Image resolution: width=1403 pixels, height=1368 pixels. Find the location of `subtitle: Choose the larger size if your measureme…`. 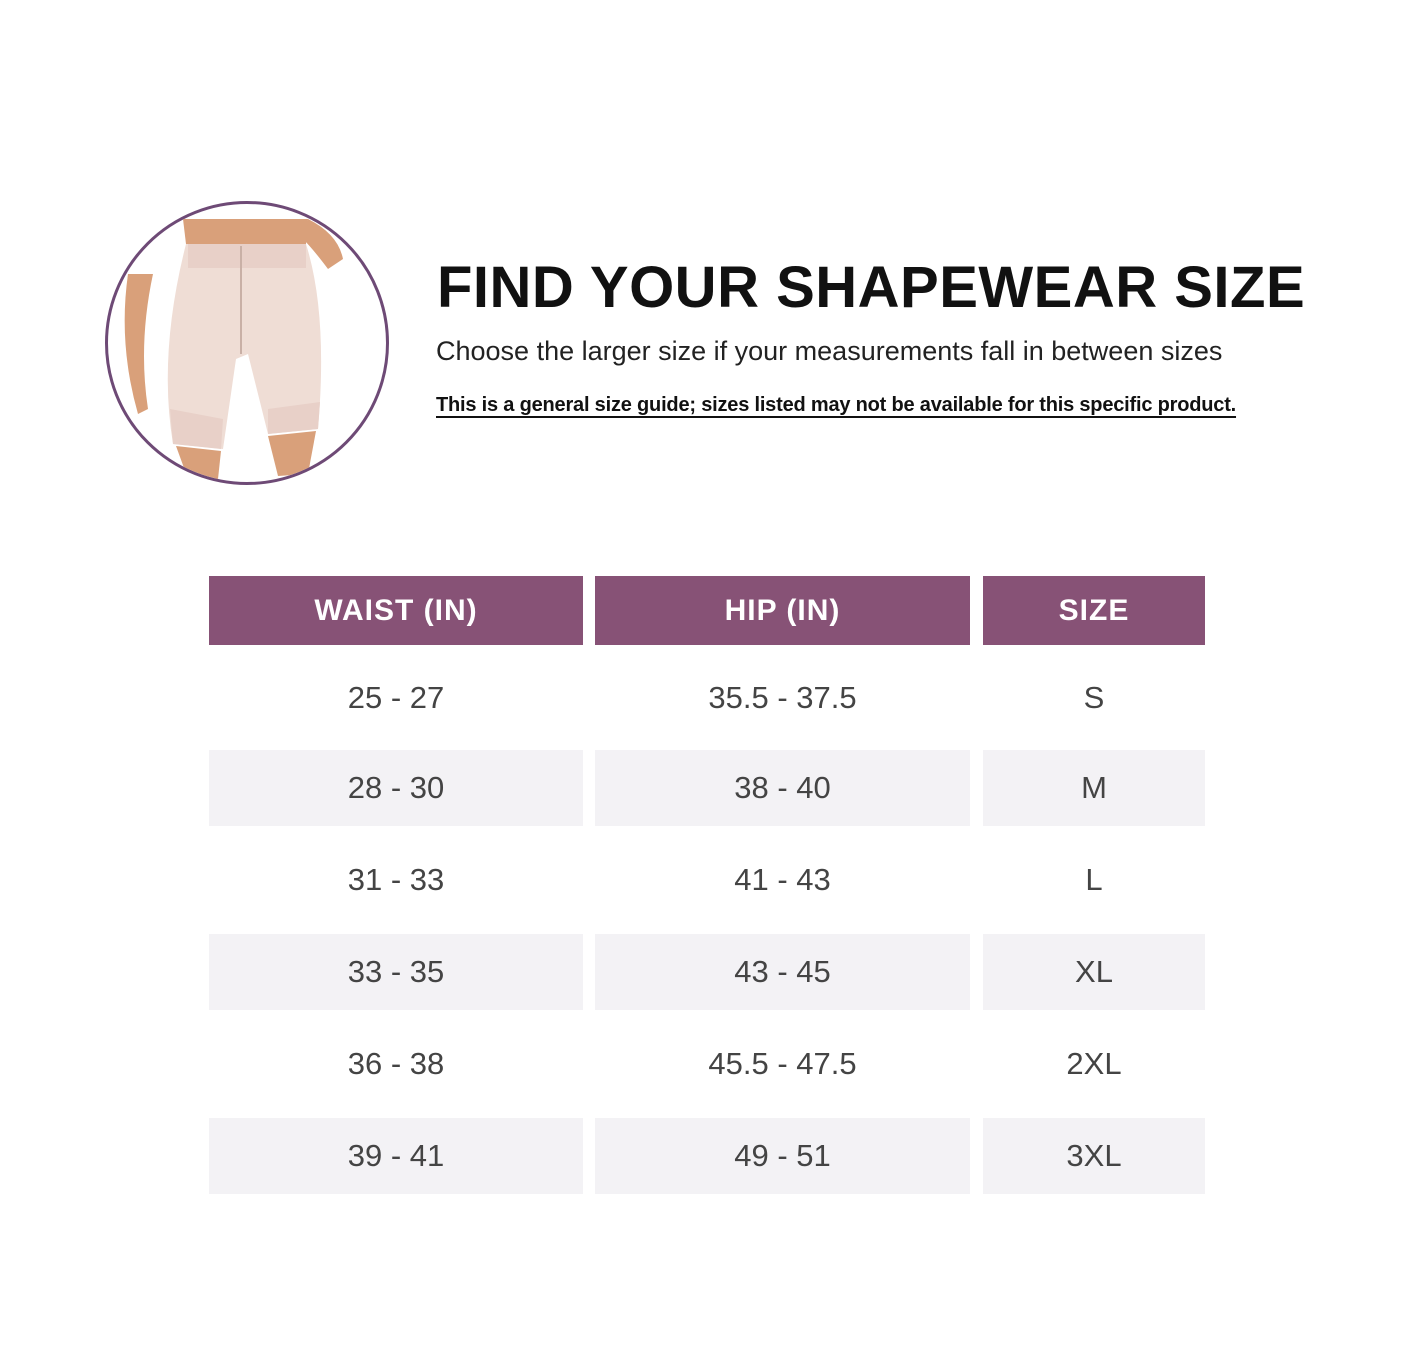

subtitle: Choose the larger size if your measureme… is located at coordinates (829, 351).